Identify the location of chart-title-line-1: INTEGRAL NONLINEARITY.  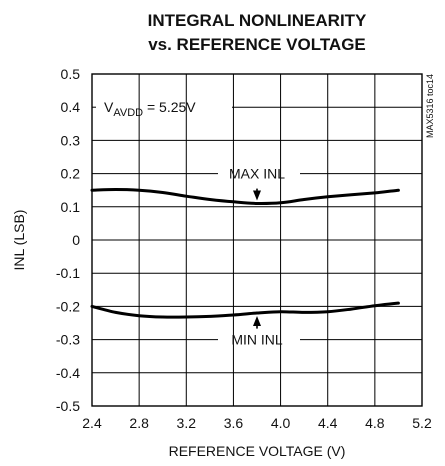
(257, 20).